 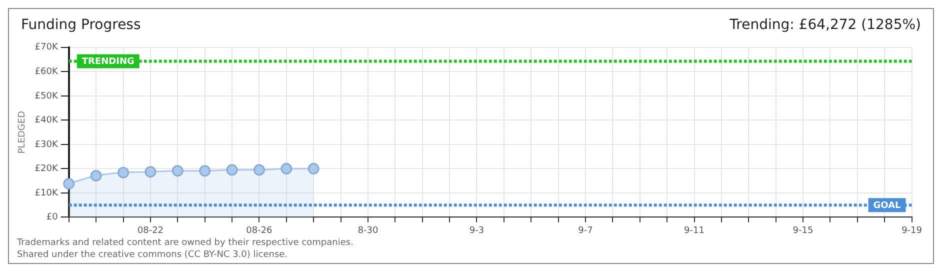 What do you see at coordinates (52, 217) in the screenshot?
I see `y-tick-label: £0` at bounding box center [52, 217].